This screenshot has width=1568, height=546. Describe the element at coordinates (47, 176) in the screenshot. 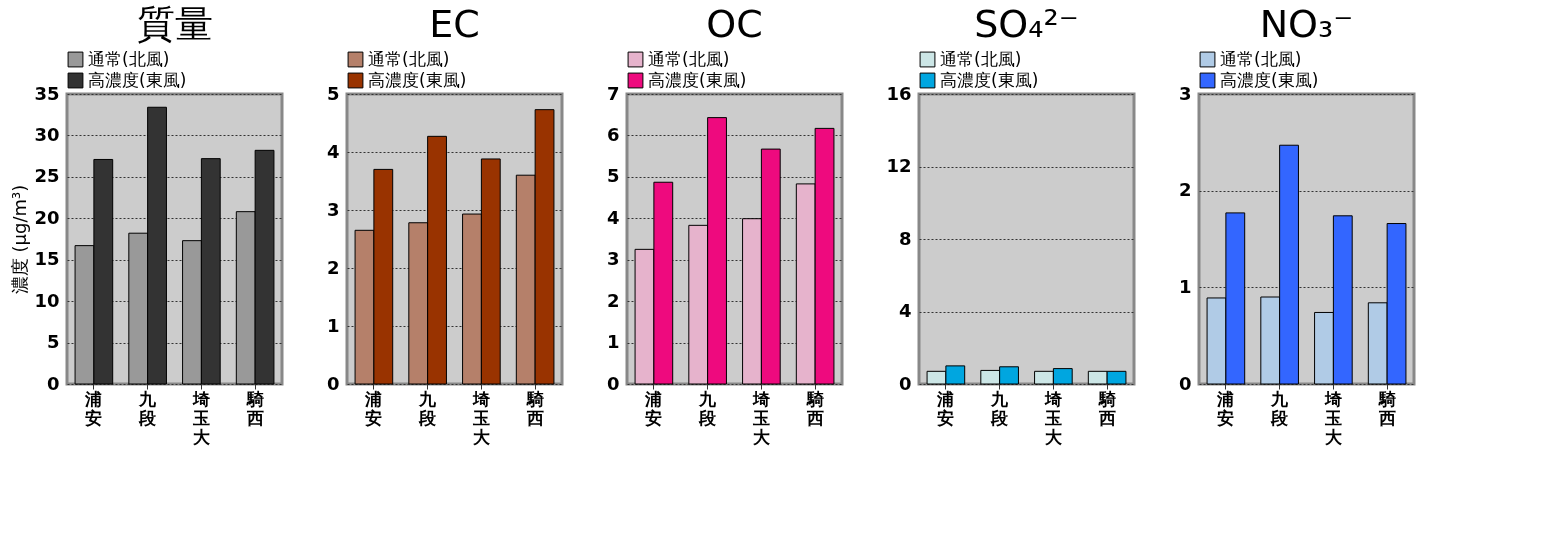

I see `y-tick-label: 25` at that location.